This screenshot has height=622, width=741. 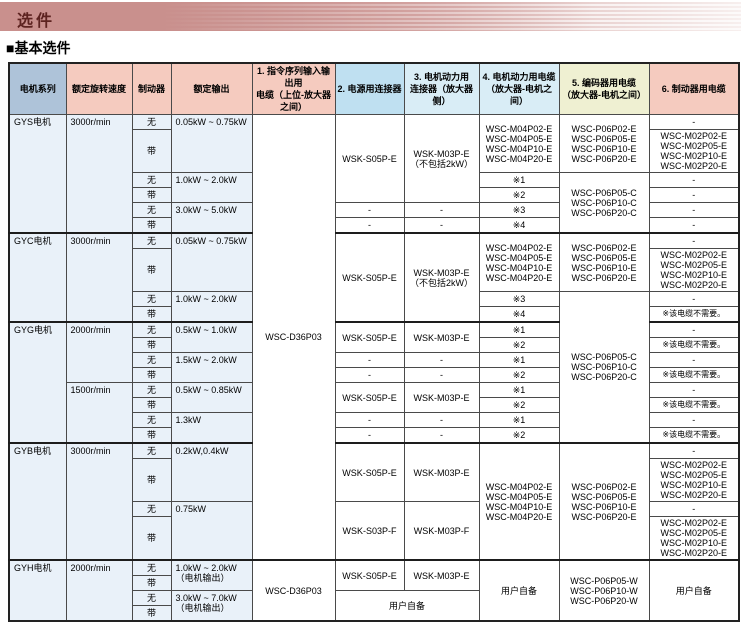 I want to click on output-cell: 3.0kW ~ 5.0kW, so click(x=211, y=218).